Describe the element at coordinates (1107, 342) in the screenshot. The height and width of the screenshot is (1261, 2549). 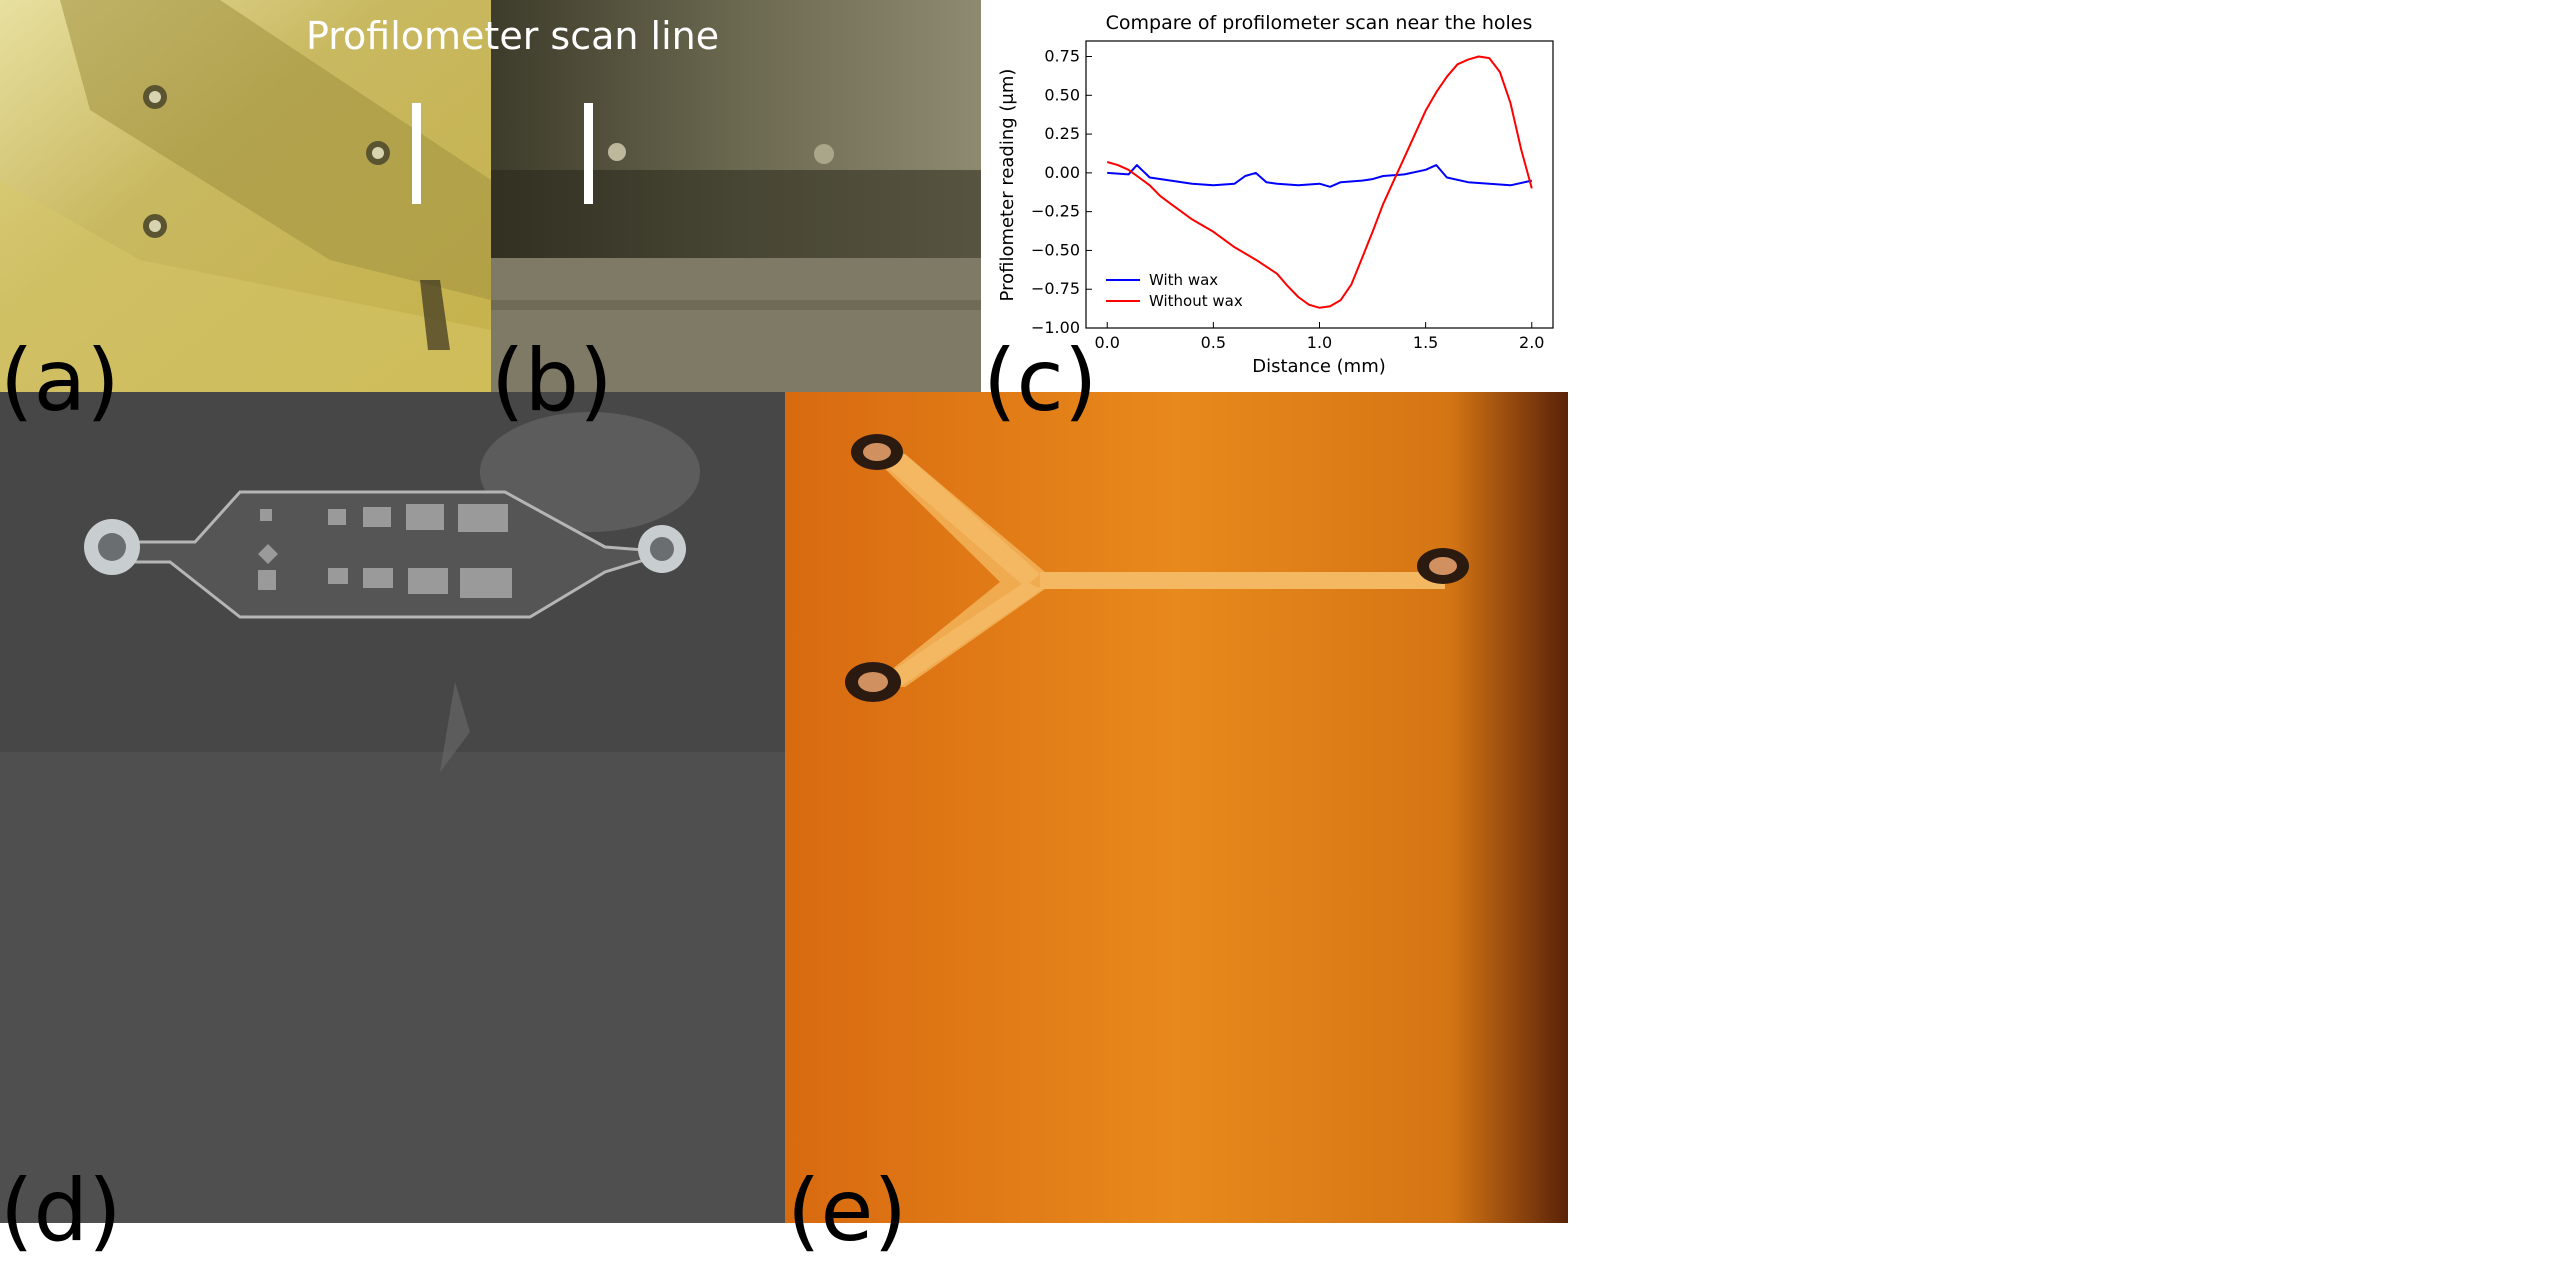
I see `x-tick-label: 0.0` at that location.